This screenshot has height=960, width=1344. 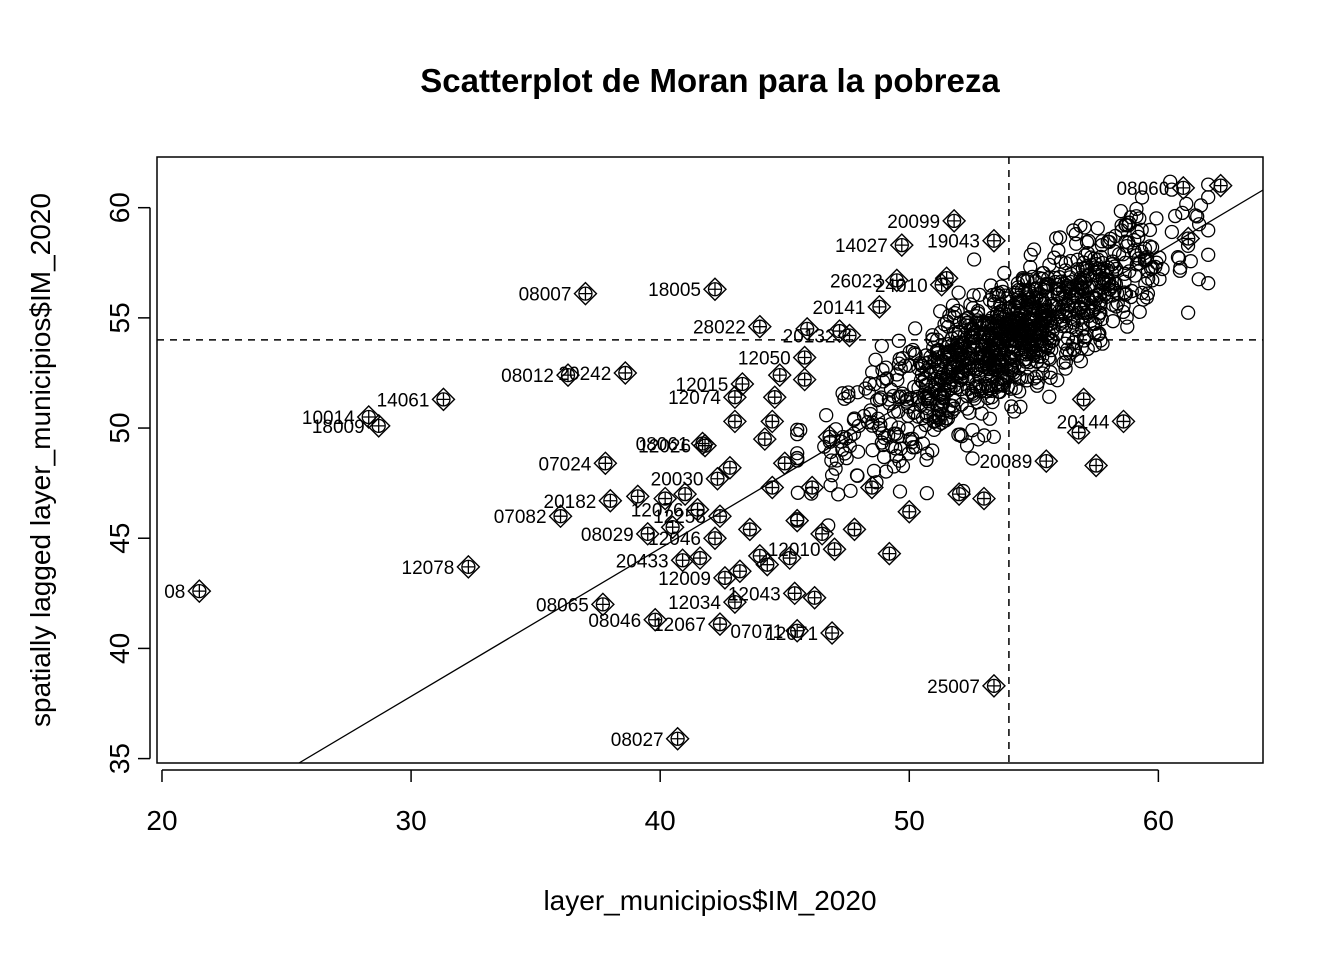 What do you see at coordinates (684, 579) in the screenshot?
I see `point-label: 12009` at bounding box center [684, 579].